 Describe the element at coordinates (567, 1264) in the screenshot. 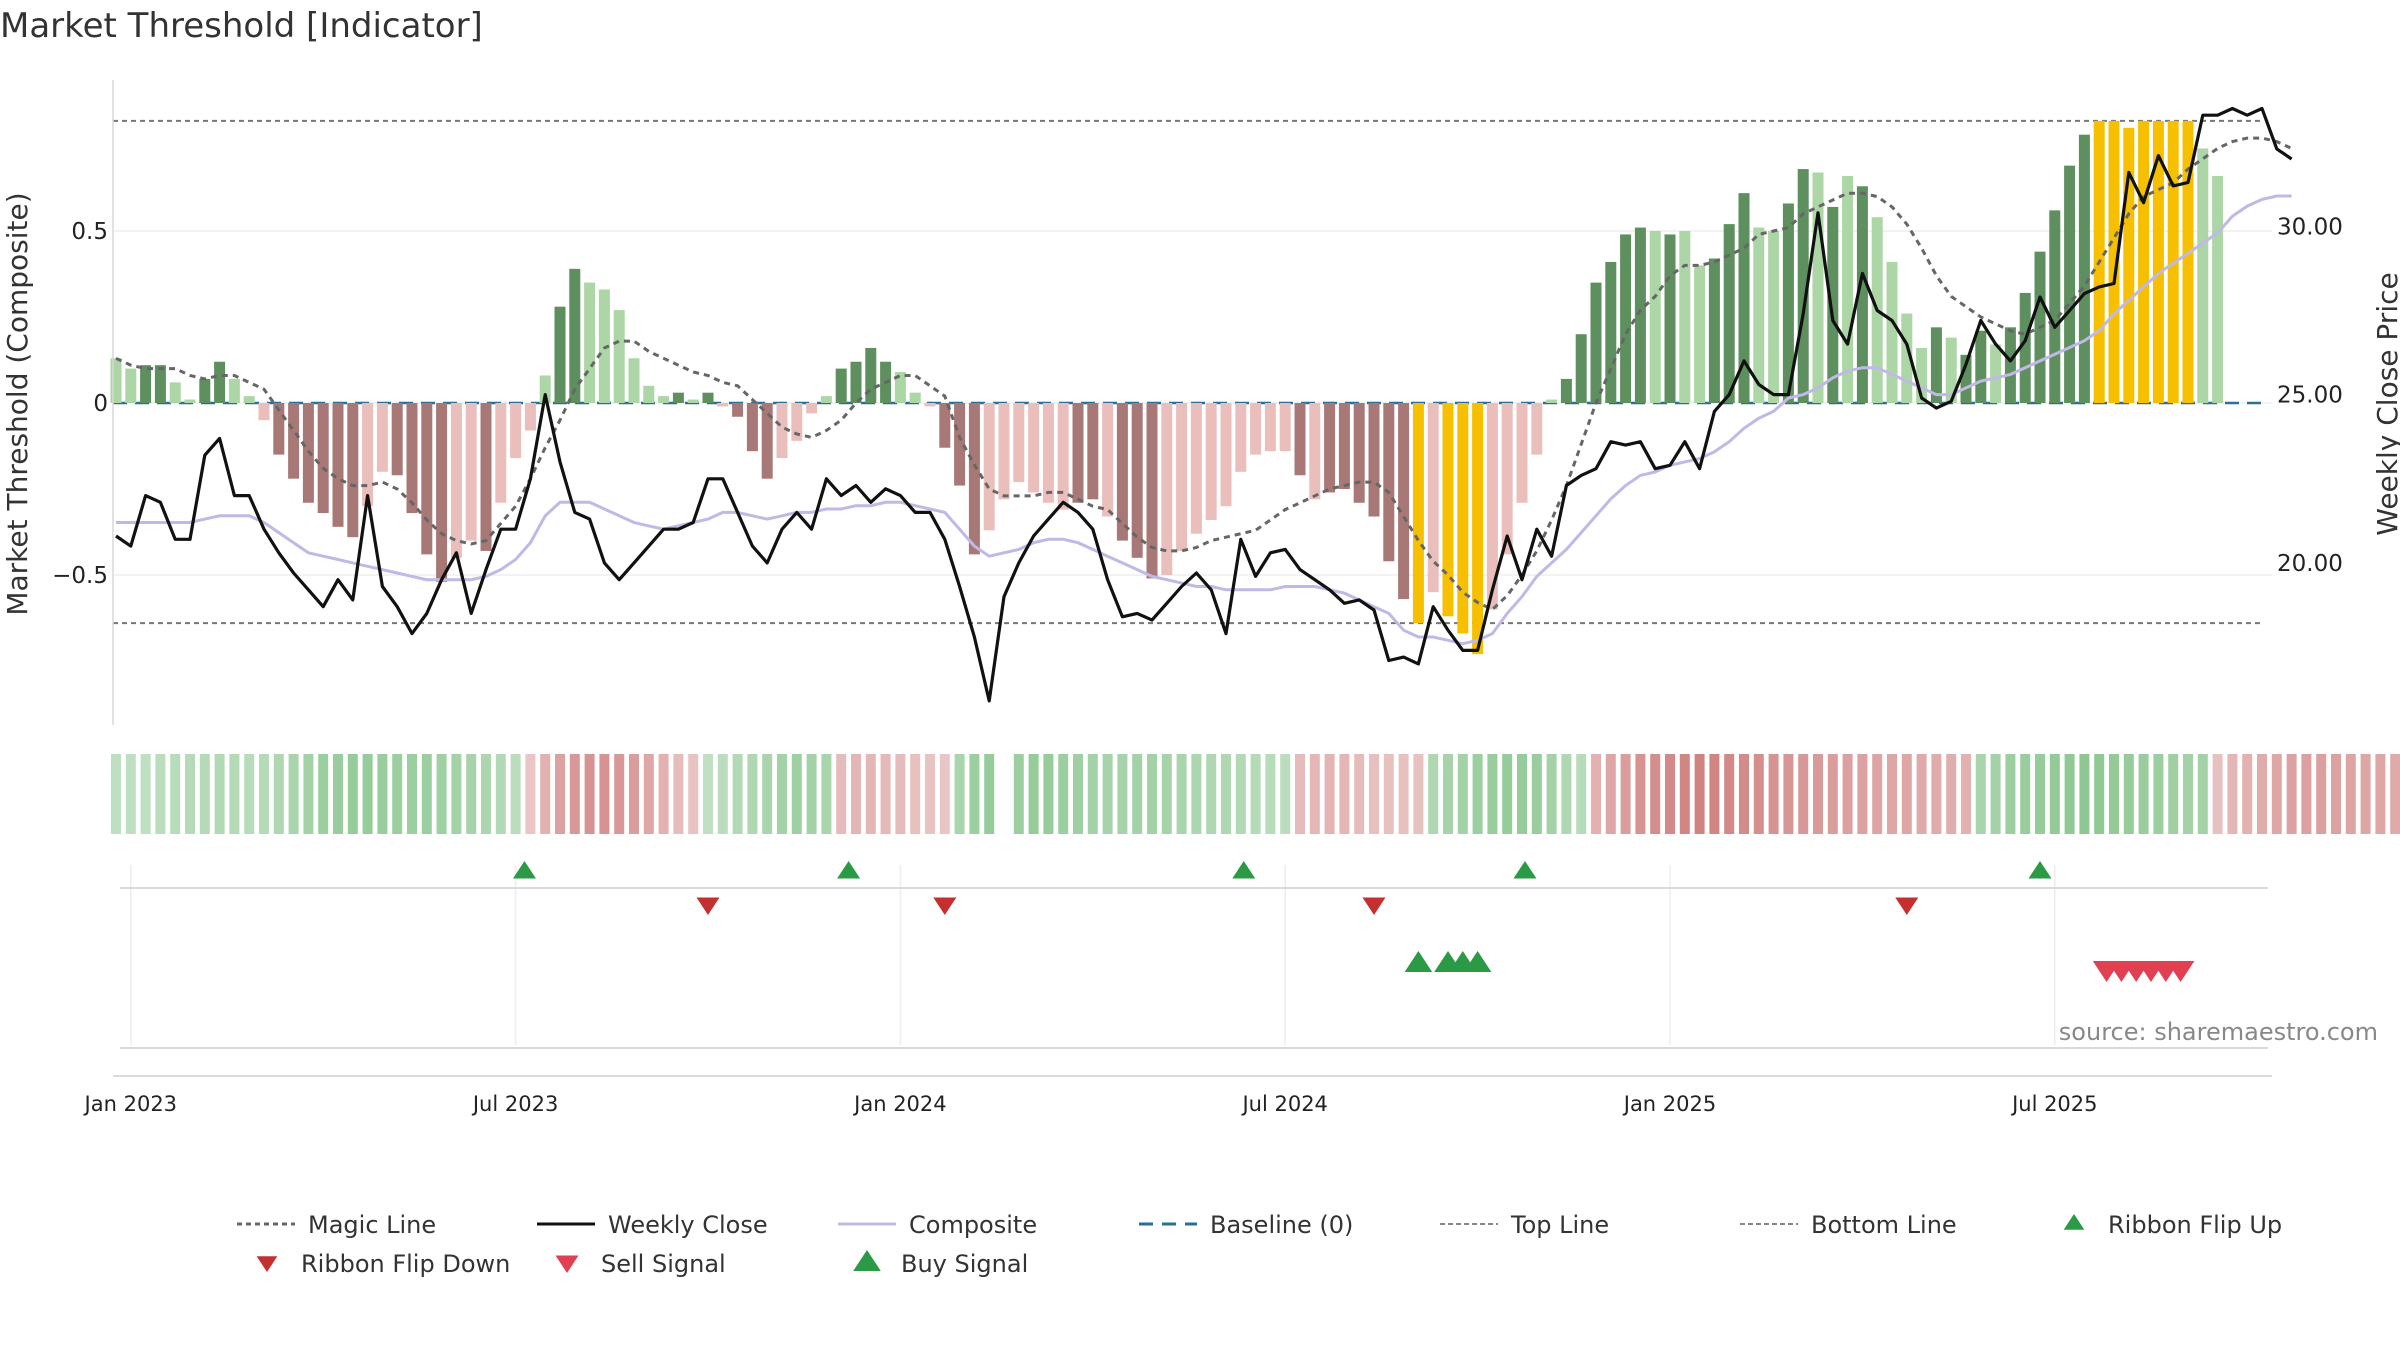

I see `legend-swatch-sell_signal` at that location.